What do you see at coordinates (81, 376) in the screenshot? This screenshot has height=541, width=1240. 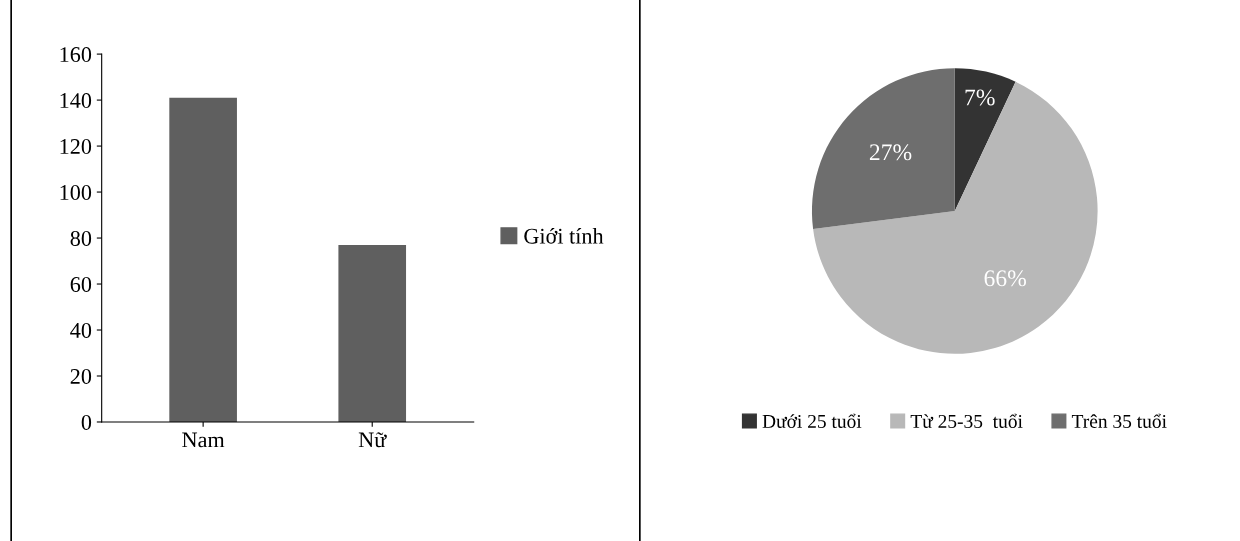 I see `y-tick-label: 20` at bounding box center [81, 376].